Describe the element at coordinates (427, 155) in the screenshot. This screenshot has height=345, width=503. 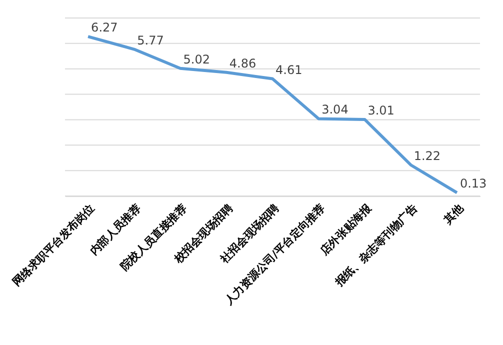
I see `data-label: 1.22` at that location.